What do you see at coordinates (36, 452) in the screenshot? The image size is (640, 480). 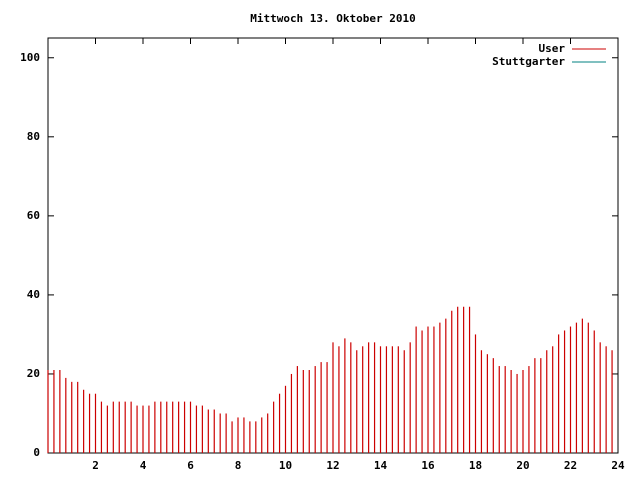 I see `y-tick-label: 0` at bounding box center [36, 452].